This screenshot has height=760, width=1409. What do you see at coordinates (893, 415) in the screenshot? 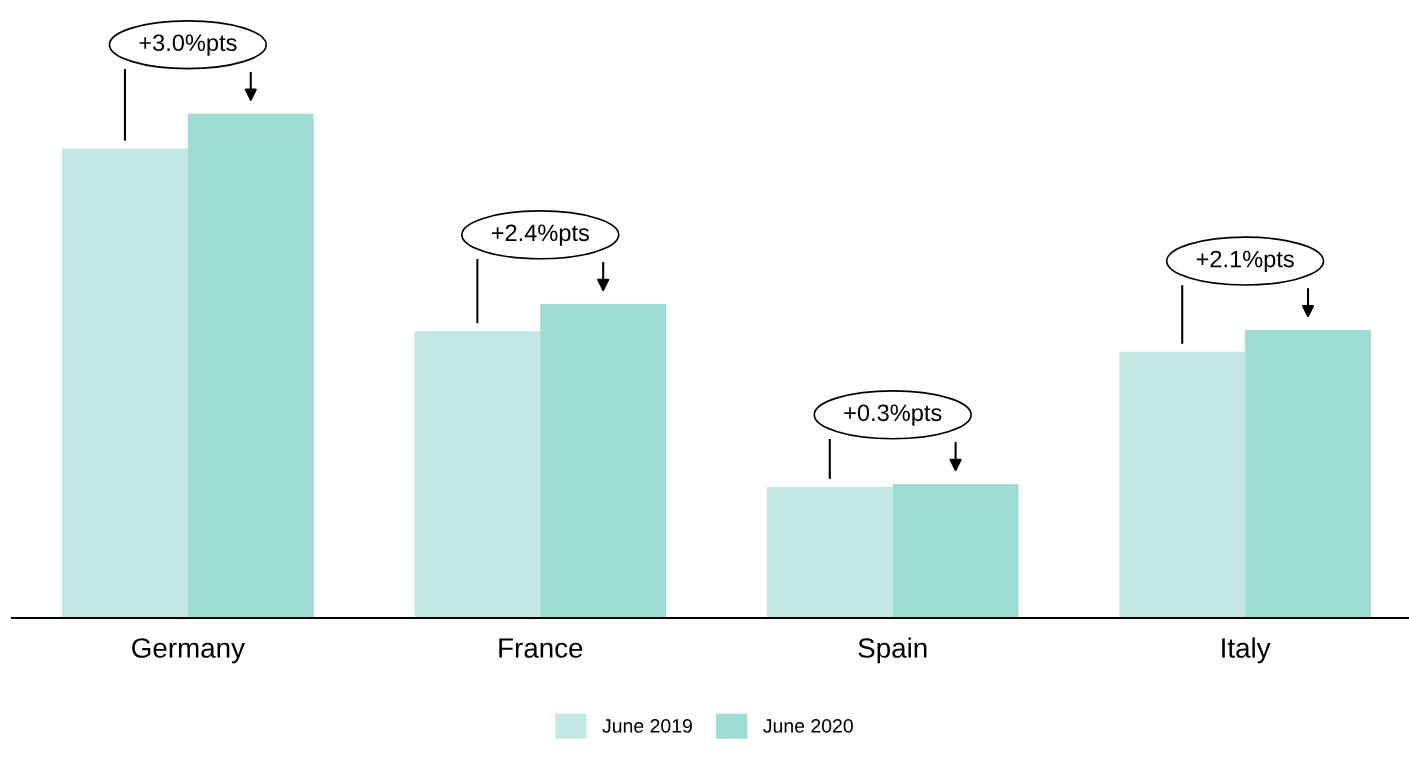
I see `annotation: +0.3%pts` at bounding box center [893, 415].